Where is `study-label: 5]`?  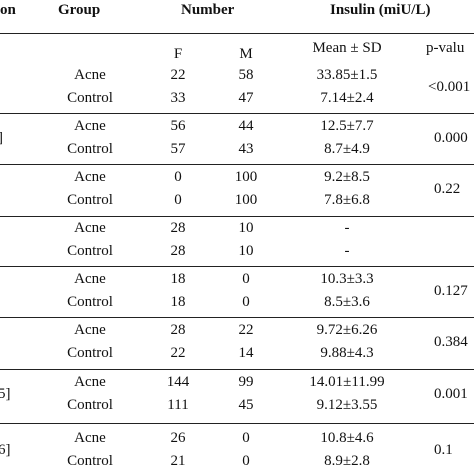 study-label: 5] is located at coordinates (5, 394).